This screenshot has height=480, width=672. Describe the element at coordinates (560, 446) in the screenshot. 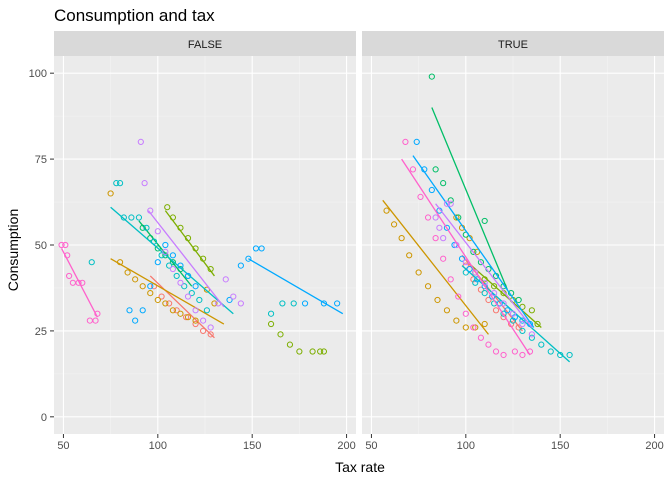

I see `x-tick-label: 150` at that location.